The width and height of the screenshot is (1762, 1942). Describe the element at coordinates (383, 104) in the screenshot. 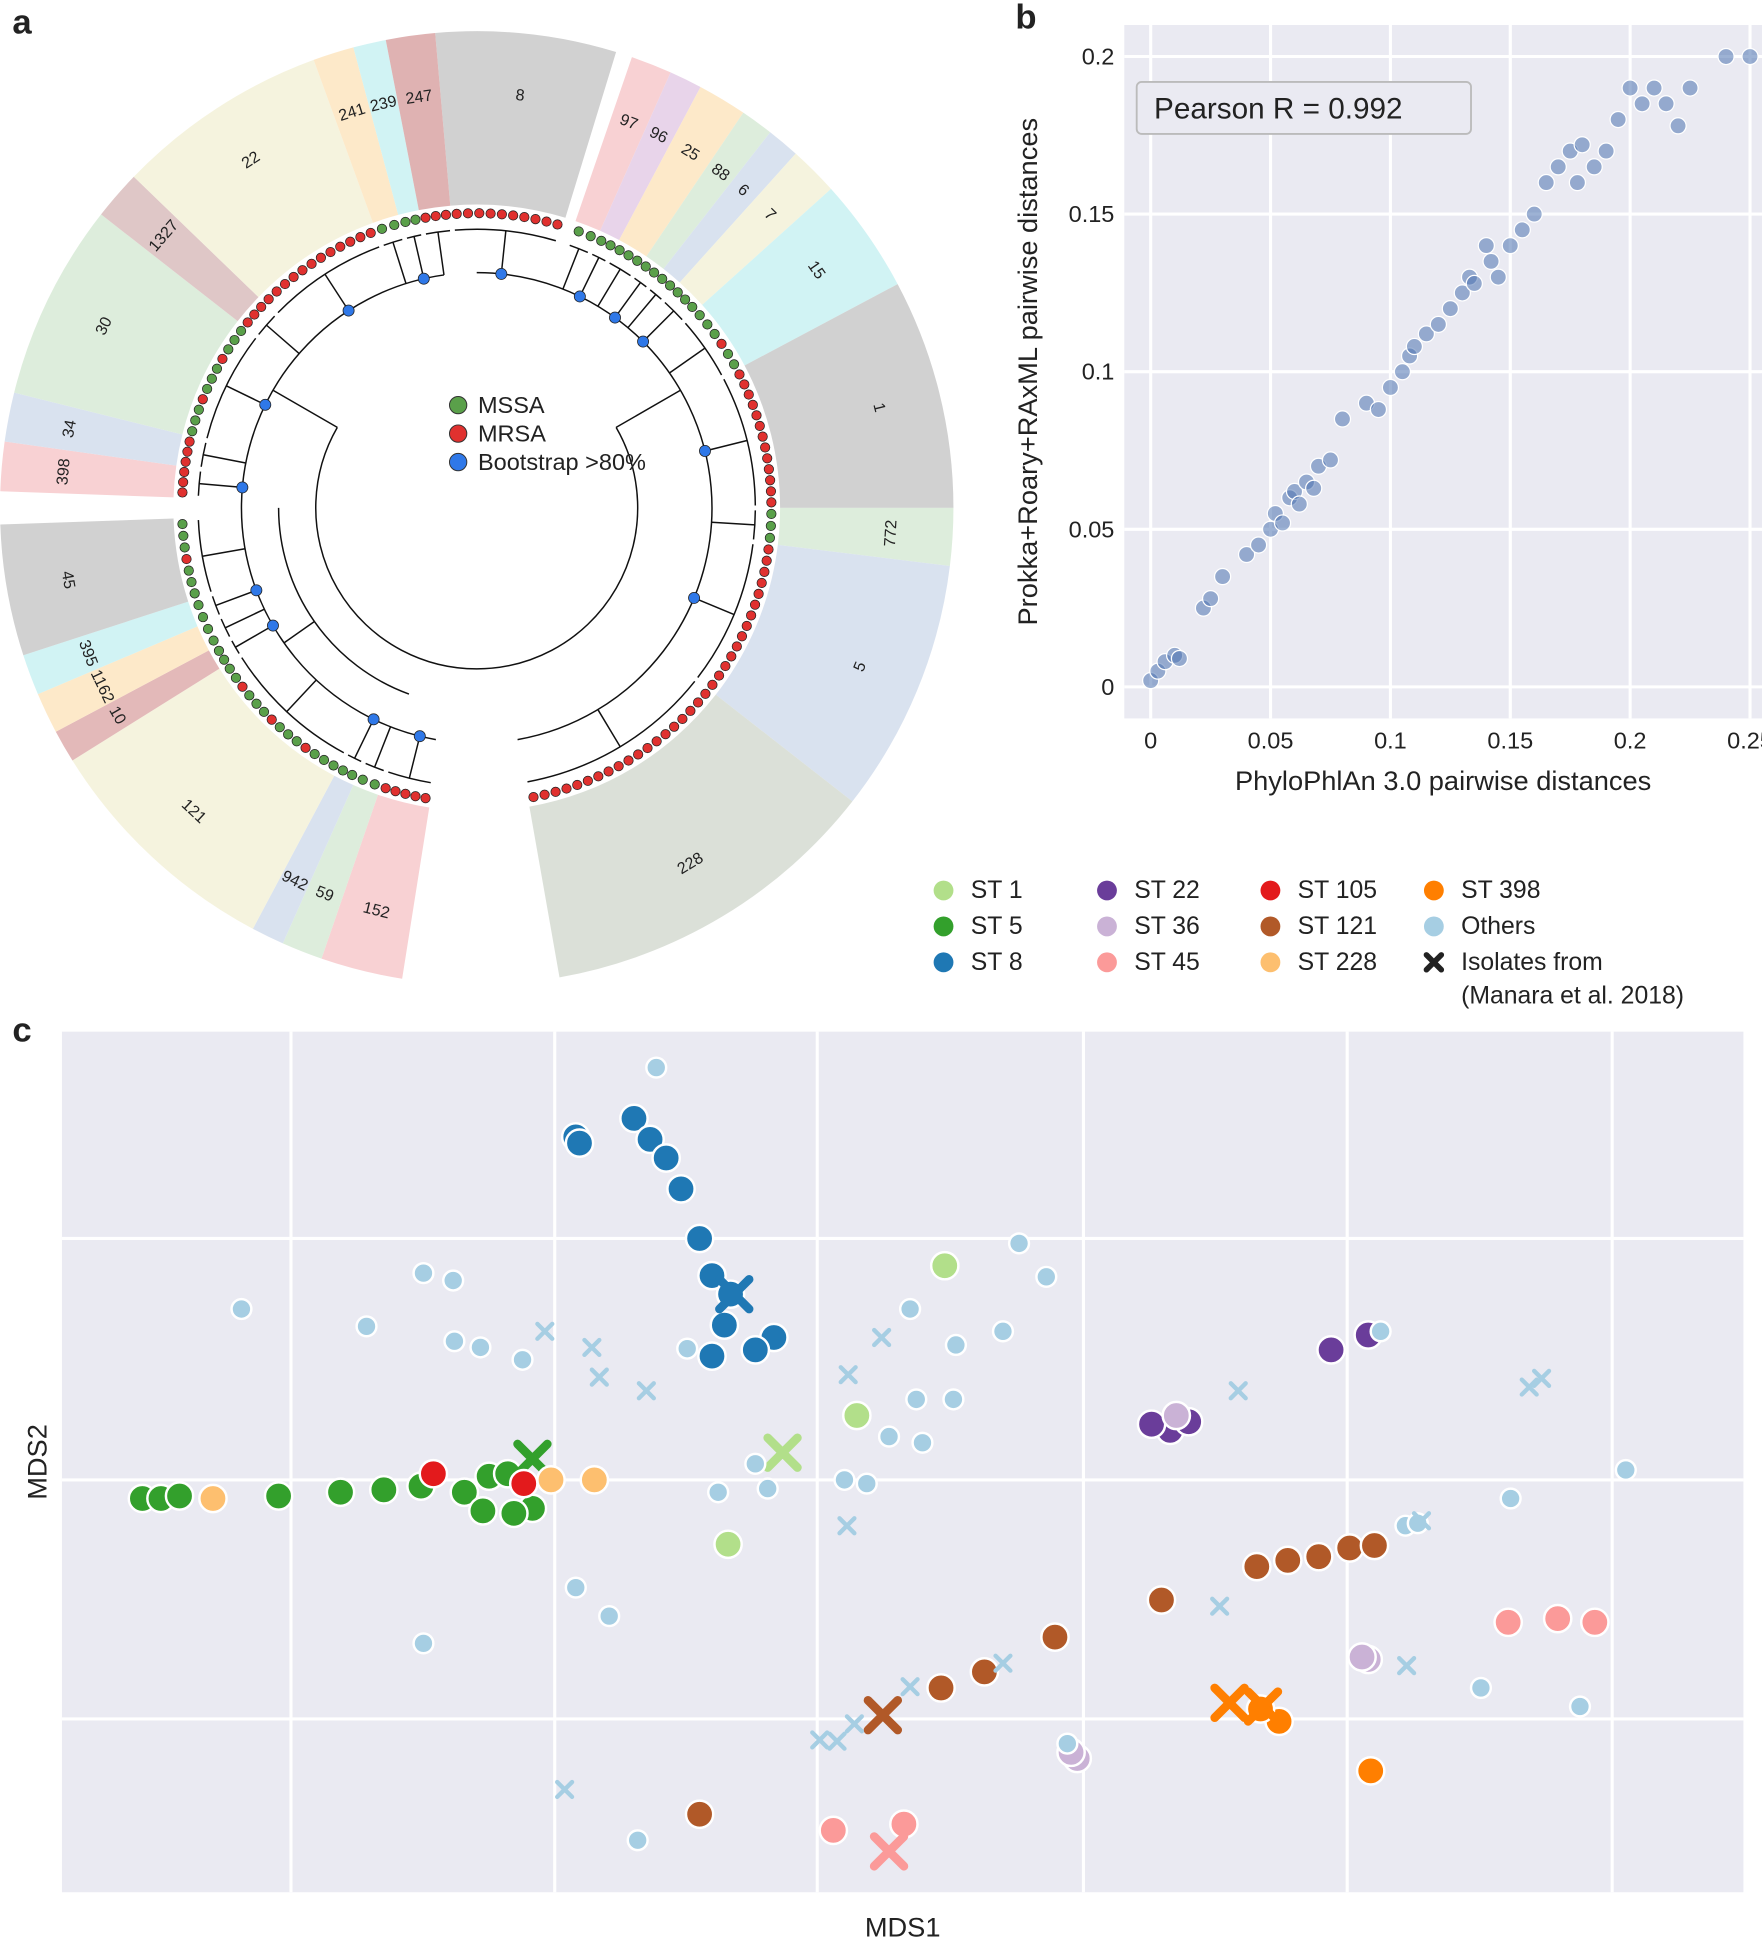

I see `clade-label: 239` at that location.